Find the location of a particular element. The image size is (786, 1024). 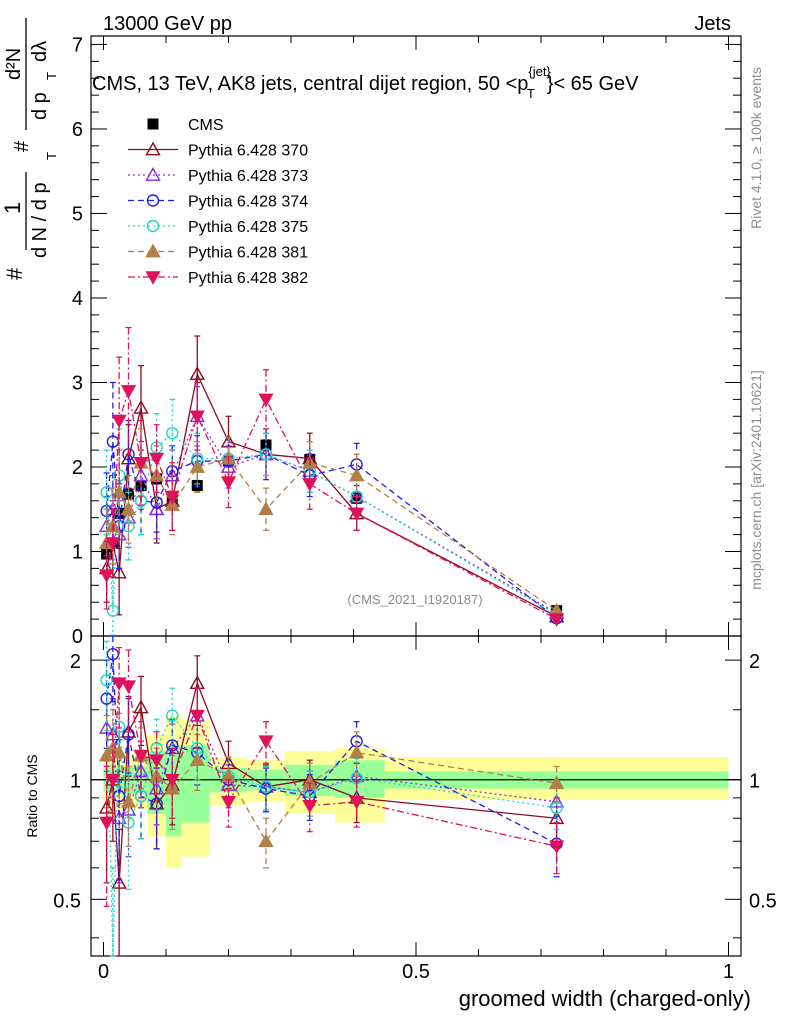

legend-entry: Pythia 6.428 375 is located at coordinates (218, 227).